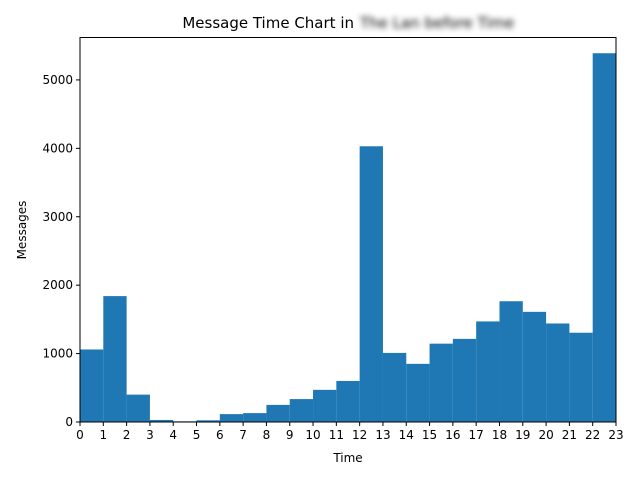 The height and width of the screenshot is (480, 640). Describe the element at coordinates (22, 230) in the screenshot. I see `y-axis-label: Messages` at that location.